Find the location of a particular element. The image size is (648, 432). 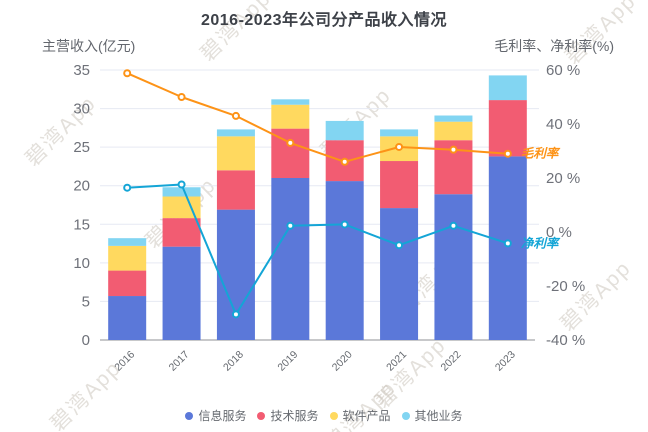

bar-segment-技术服务-2016 is located at coordinates (127, 283).